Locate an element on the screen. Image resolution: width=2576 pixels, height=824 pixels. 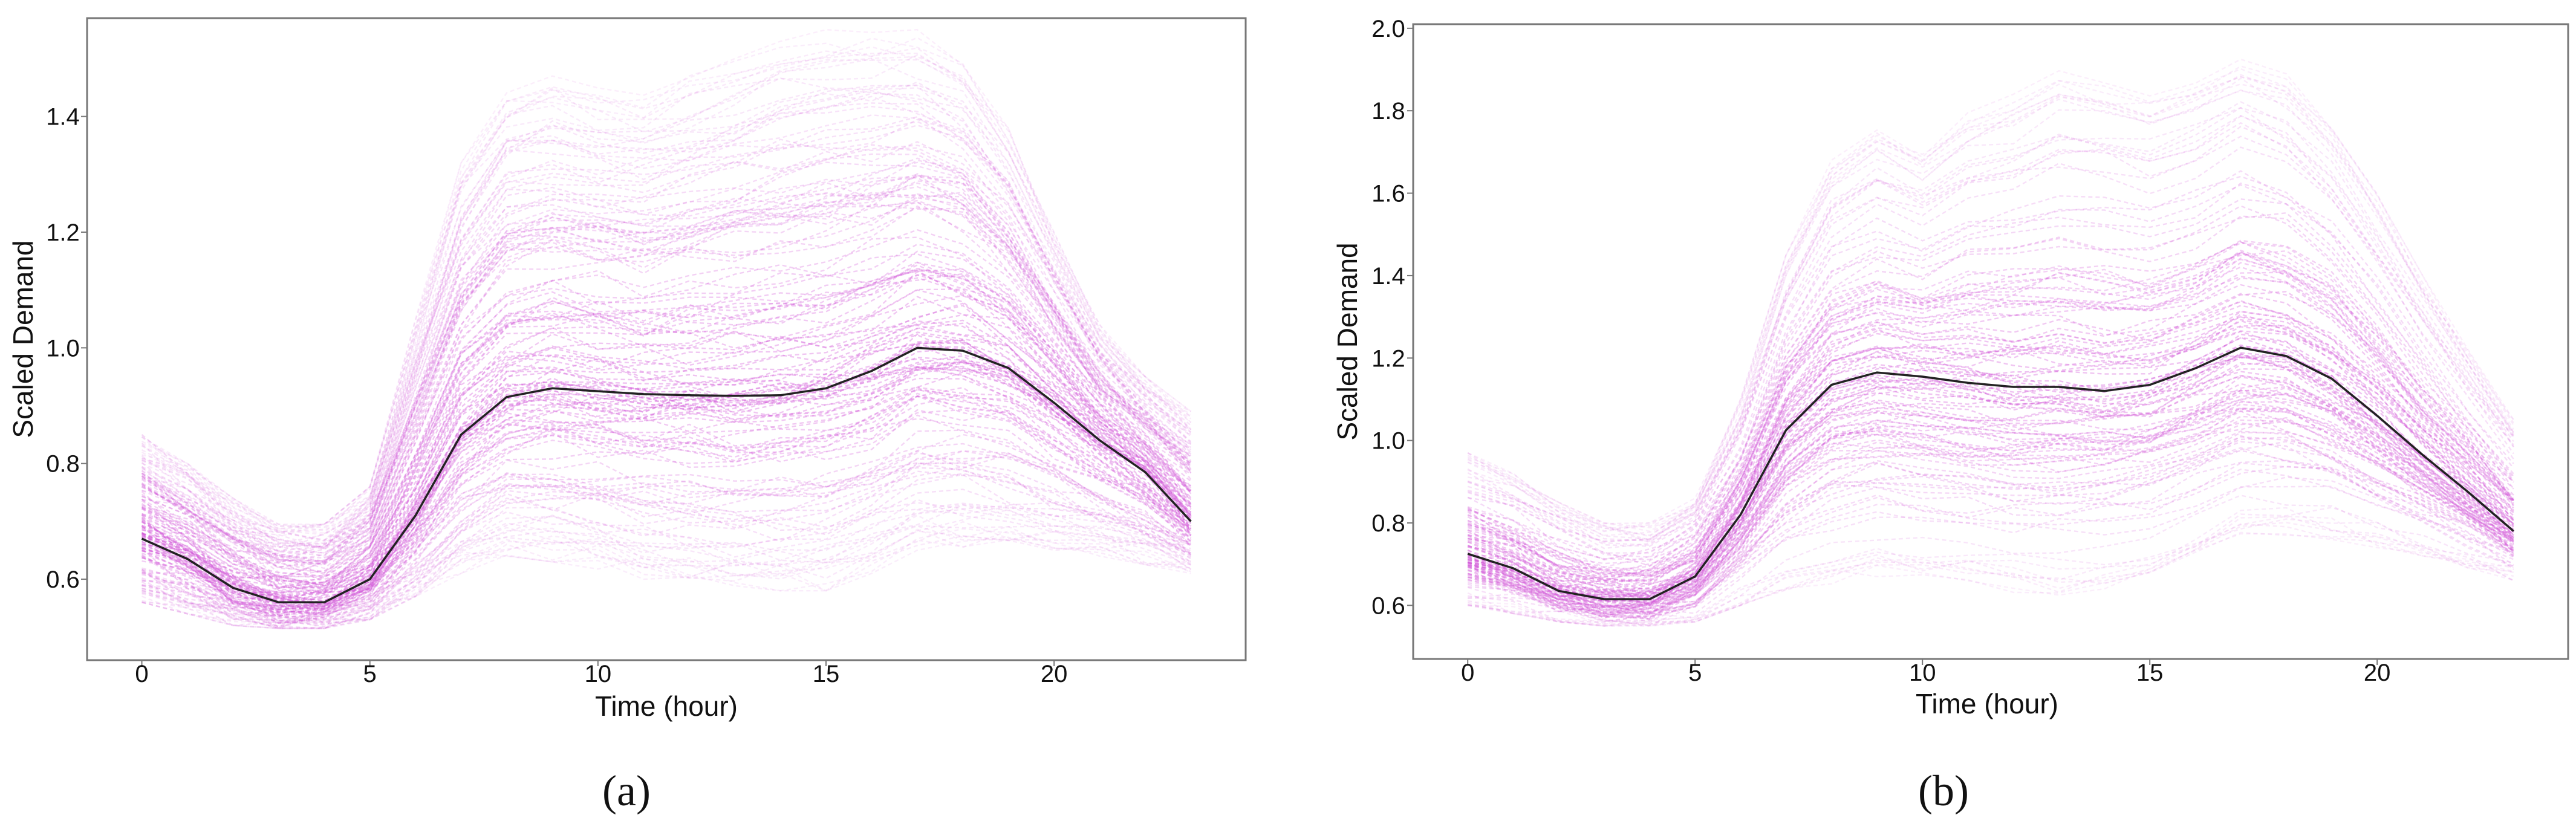
mean-line is located at coordinates (667, 475).